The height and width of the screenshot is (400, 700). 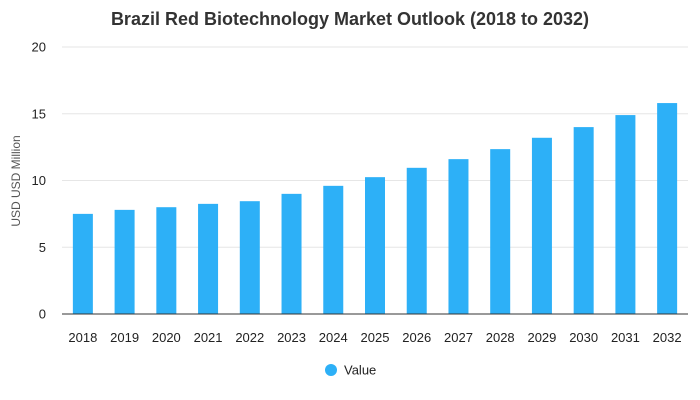 I want to click on y-axis-ticks: 0 5 10 15 20, so click(x=39, y=181).